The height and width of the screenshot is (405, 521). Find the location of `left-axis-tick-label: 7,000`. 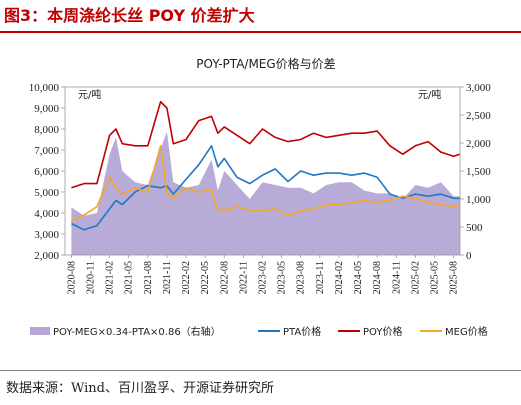

left-axis-tick-label: 7,000 is located at coordinates (46, 151).